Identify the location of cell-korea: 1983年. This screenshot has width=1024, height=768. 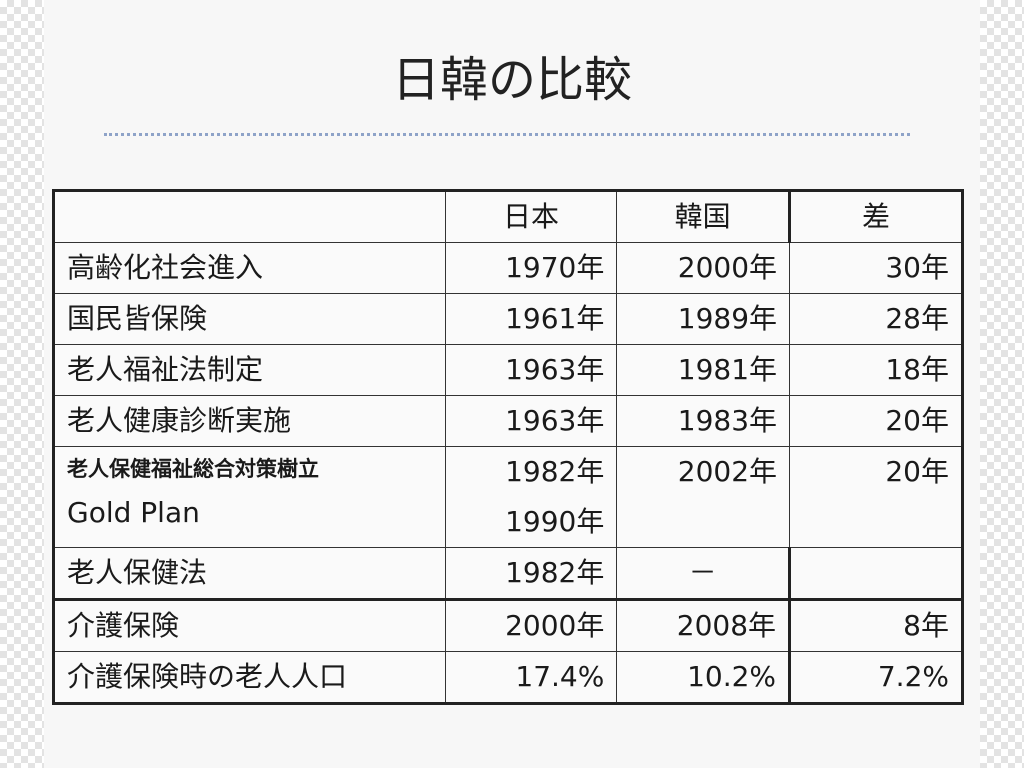
(703, 421).